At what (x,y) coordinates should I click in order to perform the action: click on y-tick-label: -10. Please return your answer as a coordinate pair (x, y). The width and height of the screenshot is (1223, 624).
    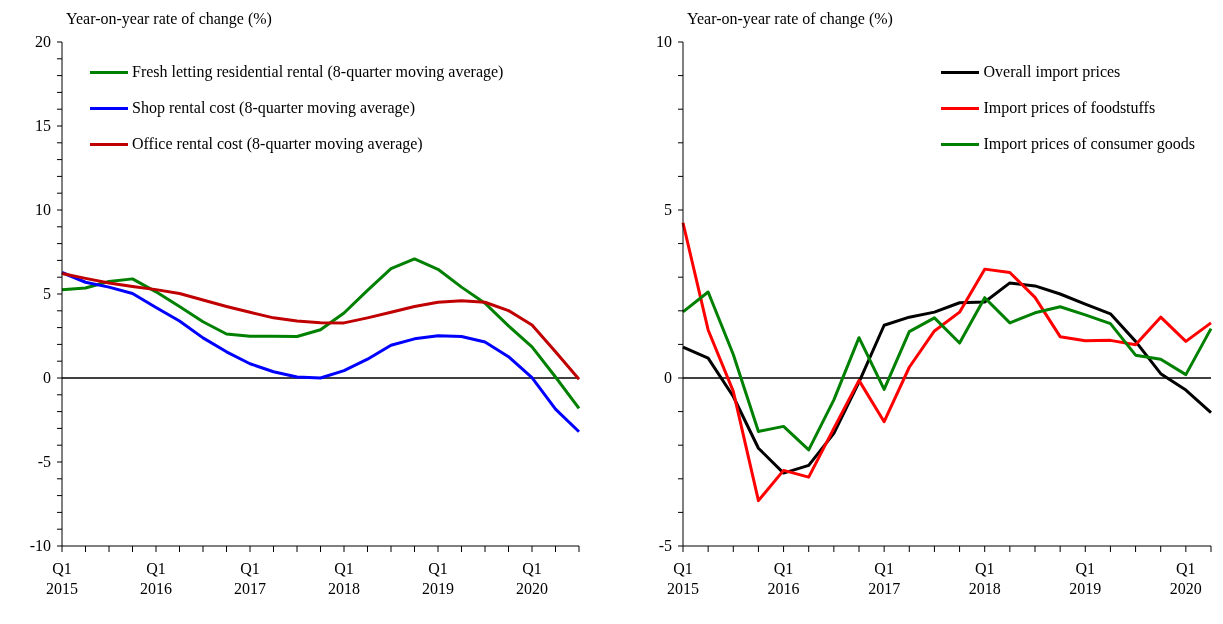
    Looking at the image, I should click on (40, 545).